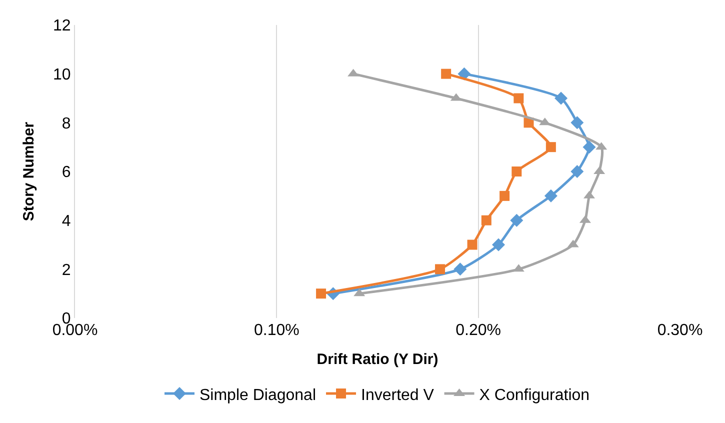  Describe the element at coordinates (258, 395) in the screenshot. I see `legend-label: Simple Diagonal` at that location.